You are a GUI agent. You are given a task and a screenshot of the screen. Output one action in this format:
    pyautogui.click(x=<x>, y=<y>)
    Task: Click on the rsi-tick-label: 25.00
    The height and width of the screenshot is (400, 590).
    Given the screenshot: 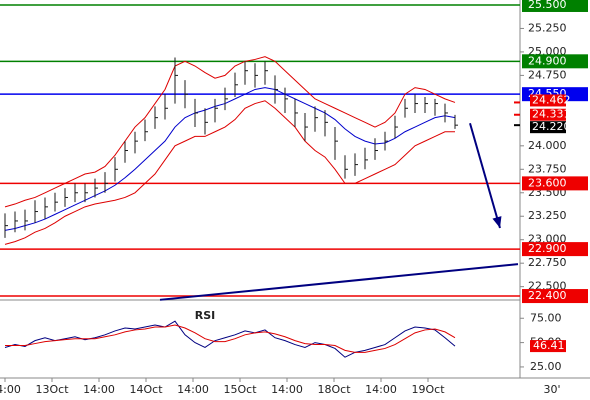 What is the action you would take?
    pyautogui.click(x=546, y=366)
    